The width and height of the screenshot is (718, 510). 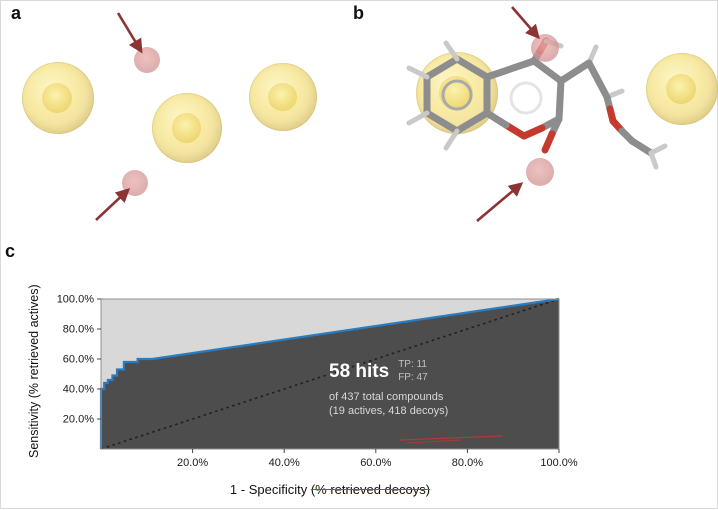 I want to click on tp-fp-counts: TP: 11 FP: 47, so click(x=412, y=371).